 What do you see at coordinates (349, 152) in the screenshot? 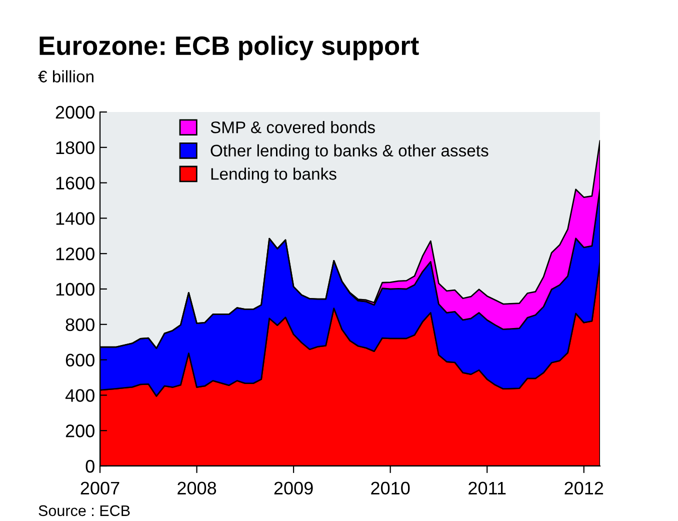
I see `legend-label: Other lending to banks & other assets` at bounding box center [349, 152].